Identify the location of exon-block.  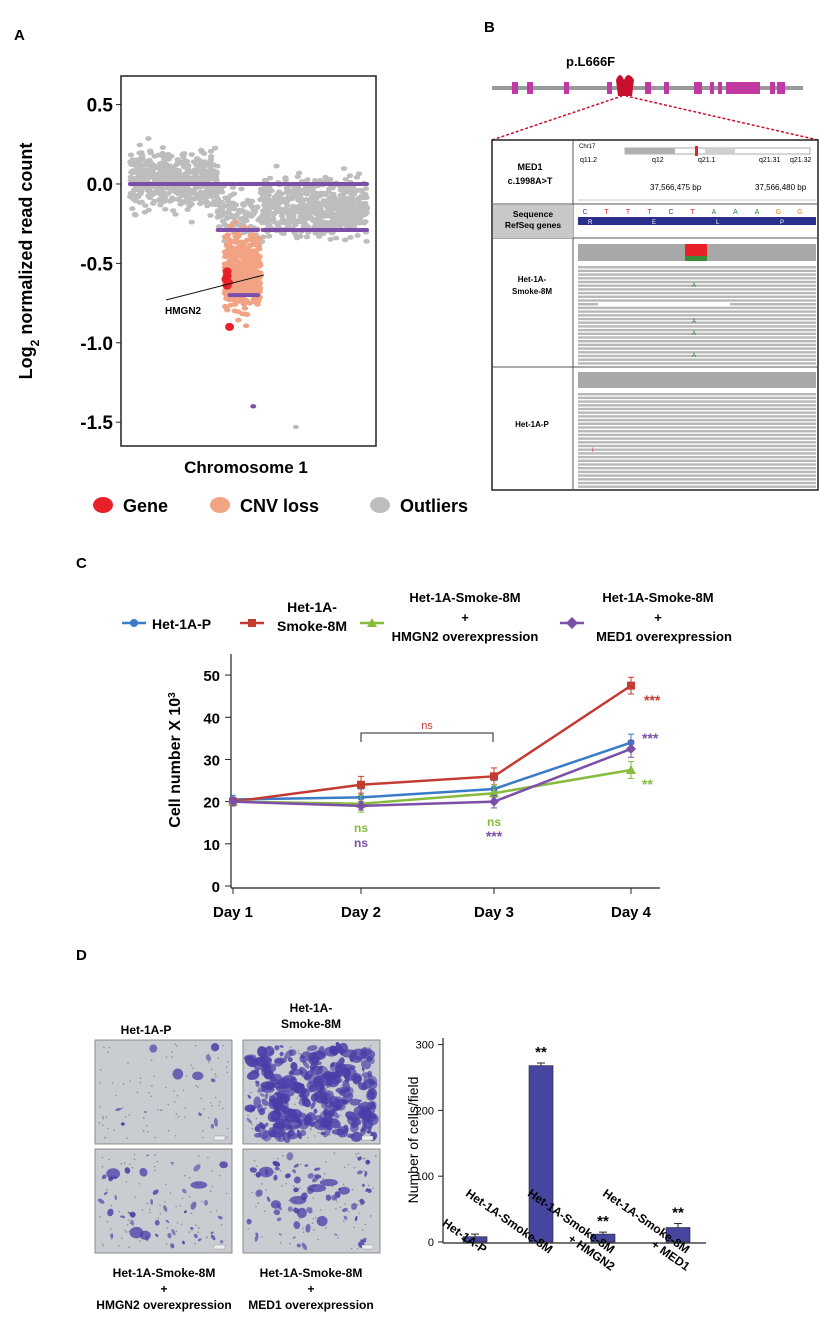
(648, 88).